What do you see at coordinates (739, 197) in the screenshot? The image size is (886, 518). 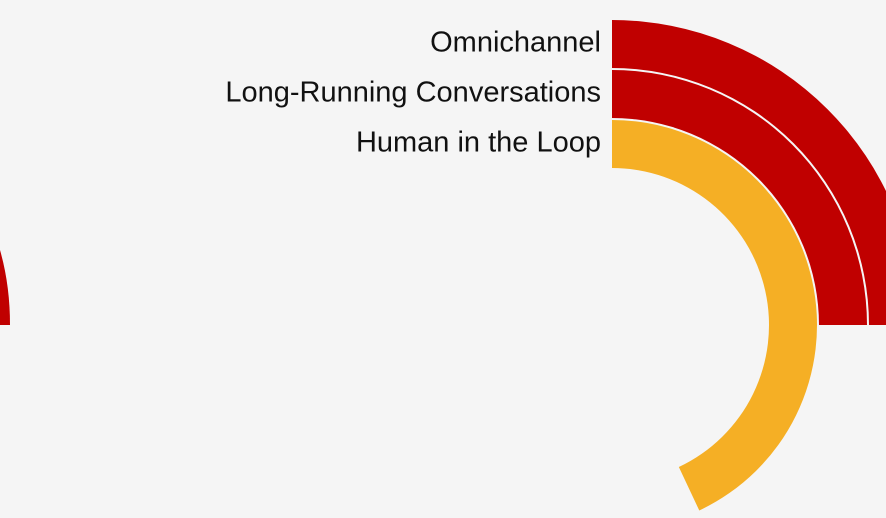 I see `radial-bar` at bounding box center [739, 197].